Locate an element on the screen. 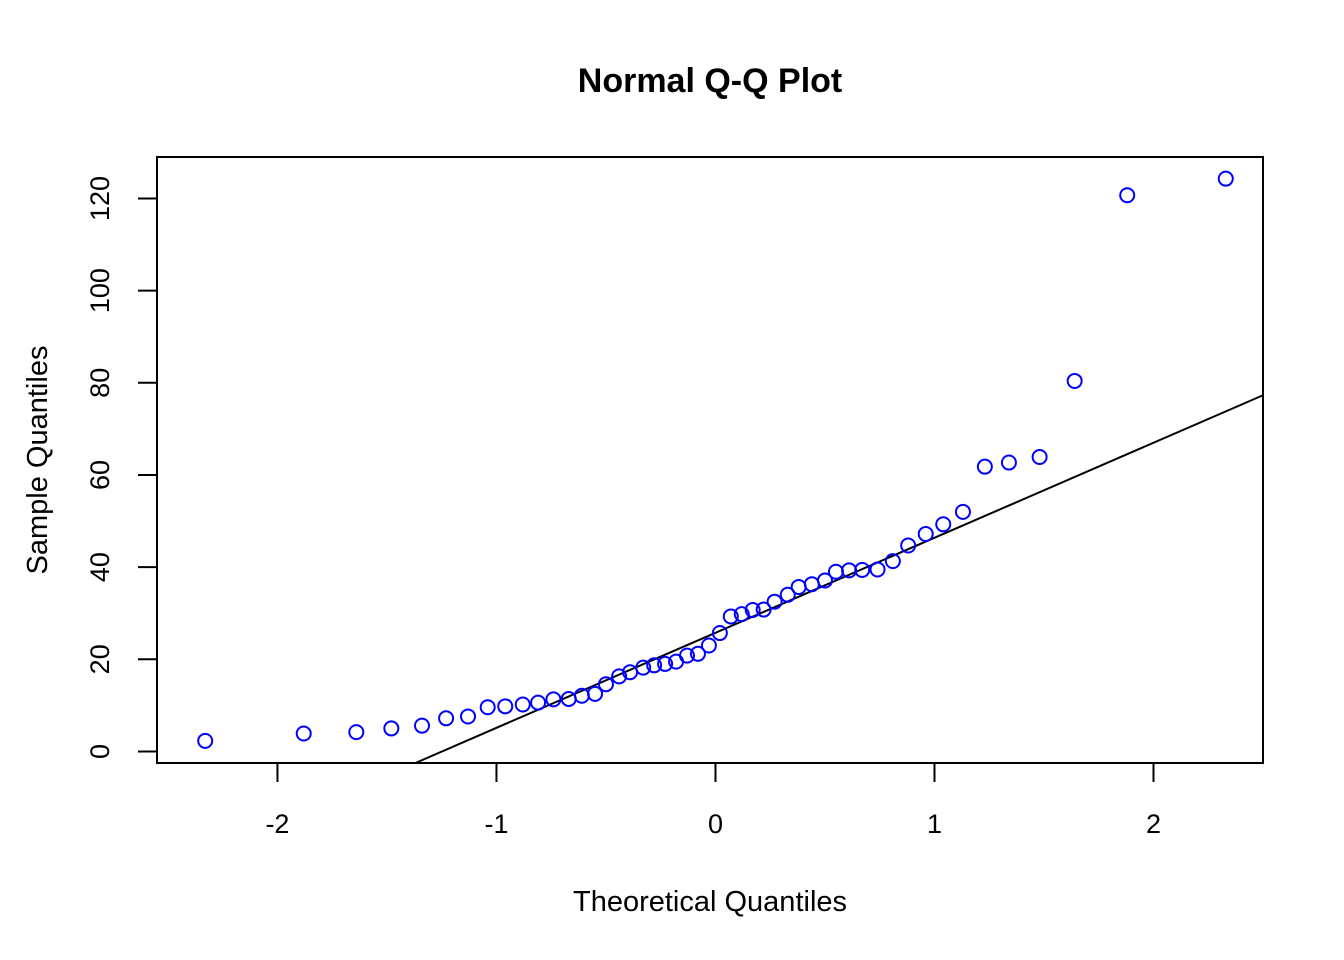 Image resolution: width=1344 pixels, height=960 pixels. x-tick-label: 0 is located at coordinates (715, 824).